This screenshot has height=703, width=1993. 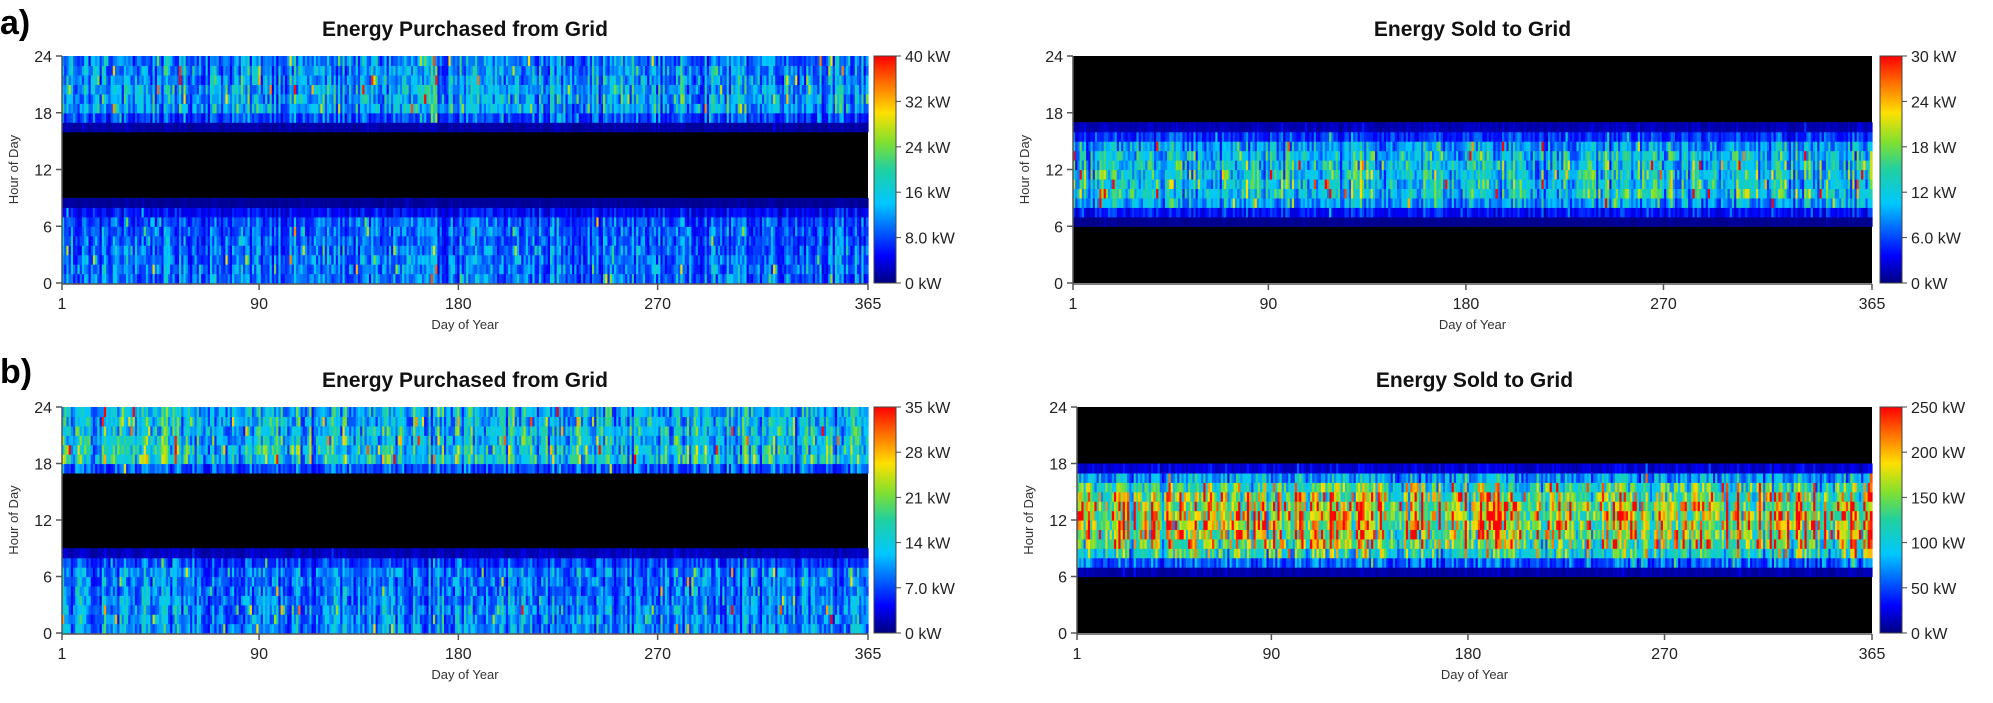 What do you see at coordinates (16, 372) in the screenshot?
I see `panel-letter-b: b)` at bounding box center [16, 372].